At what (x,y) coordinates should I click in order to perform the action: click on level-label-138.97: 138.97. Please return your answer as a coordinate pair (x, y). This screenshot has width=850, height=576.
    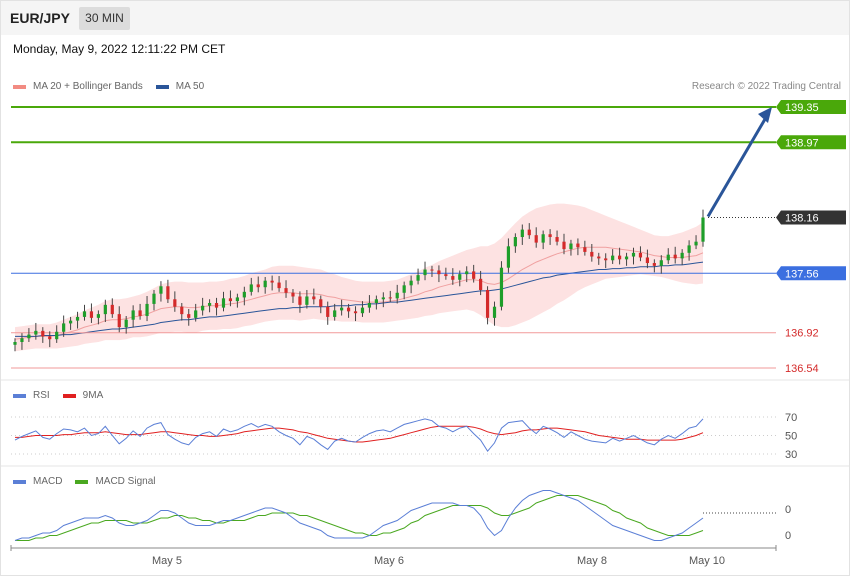
    Looking at the image, I should click on (802, 143).